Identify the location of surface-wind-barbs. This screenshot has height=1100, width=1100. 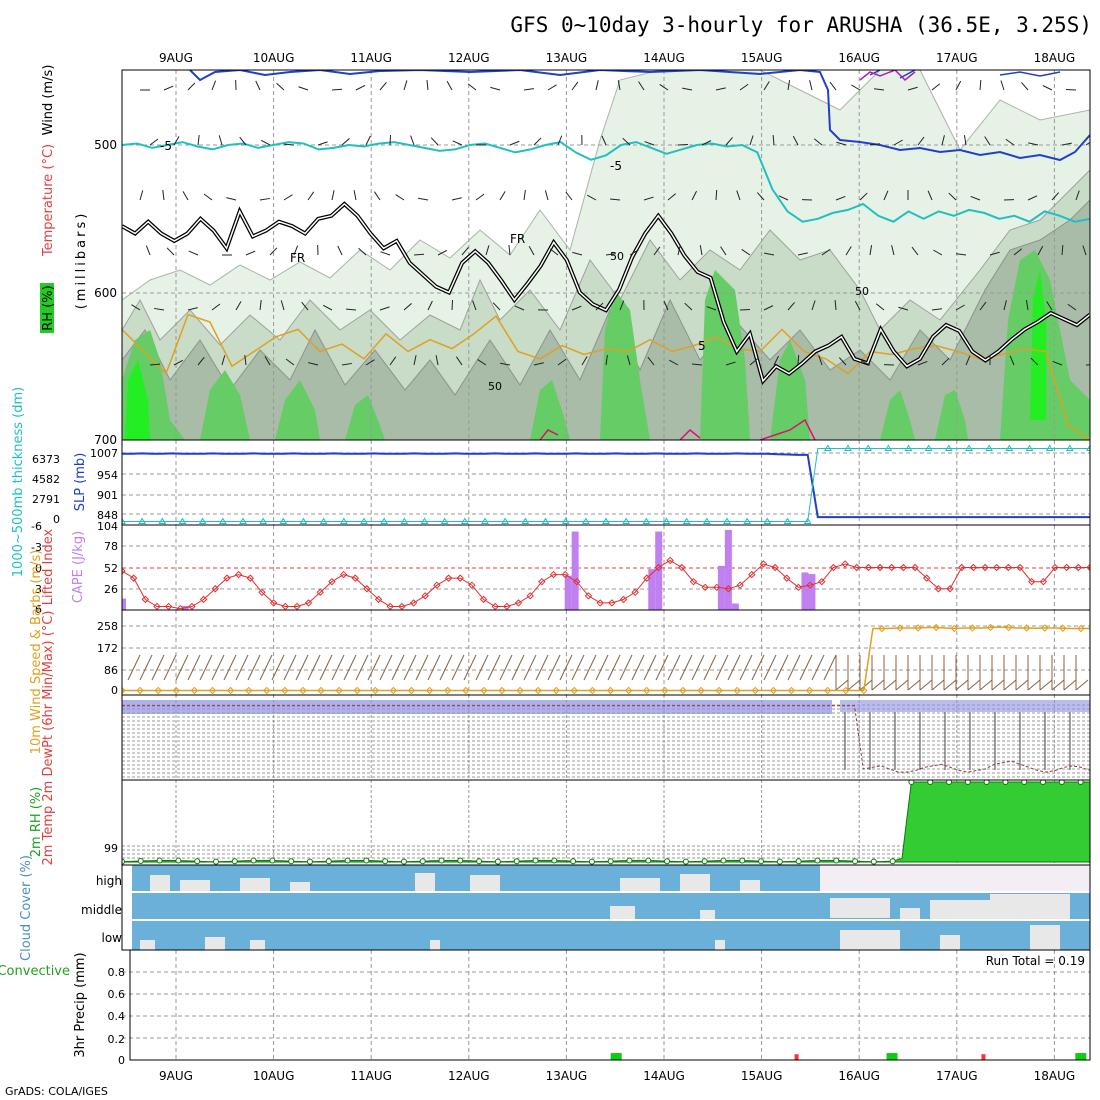
(608, 672).